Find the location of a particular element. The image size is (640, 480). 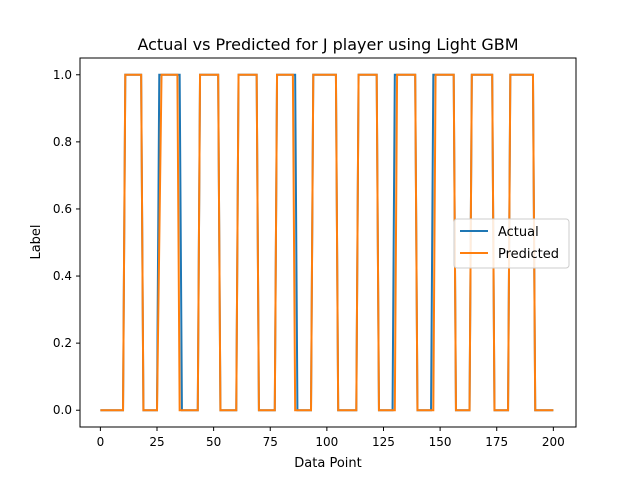

y-tick-label: 0.8 is located at coordinates (62, 142).